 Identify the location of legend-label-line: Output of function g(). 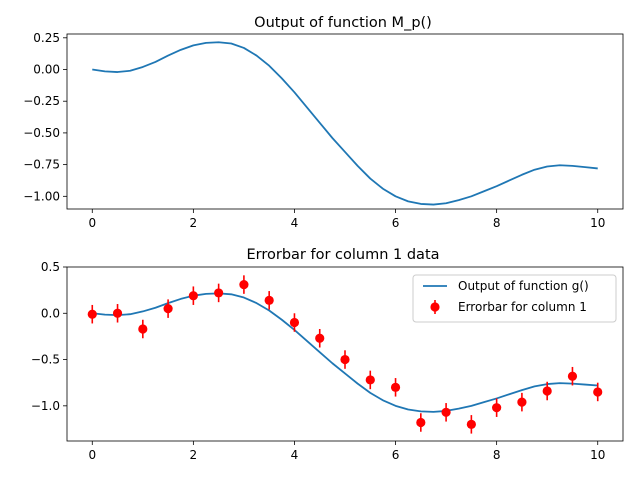
(523, 286).